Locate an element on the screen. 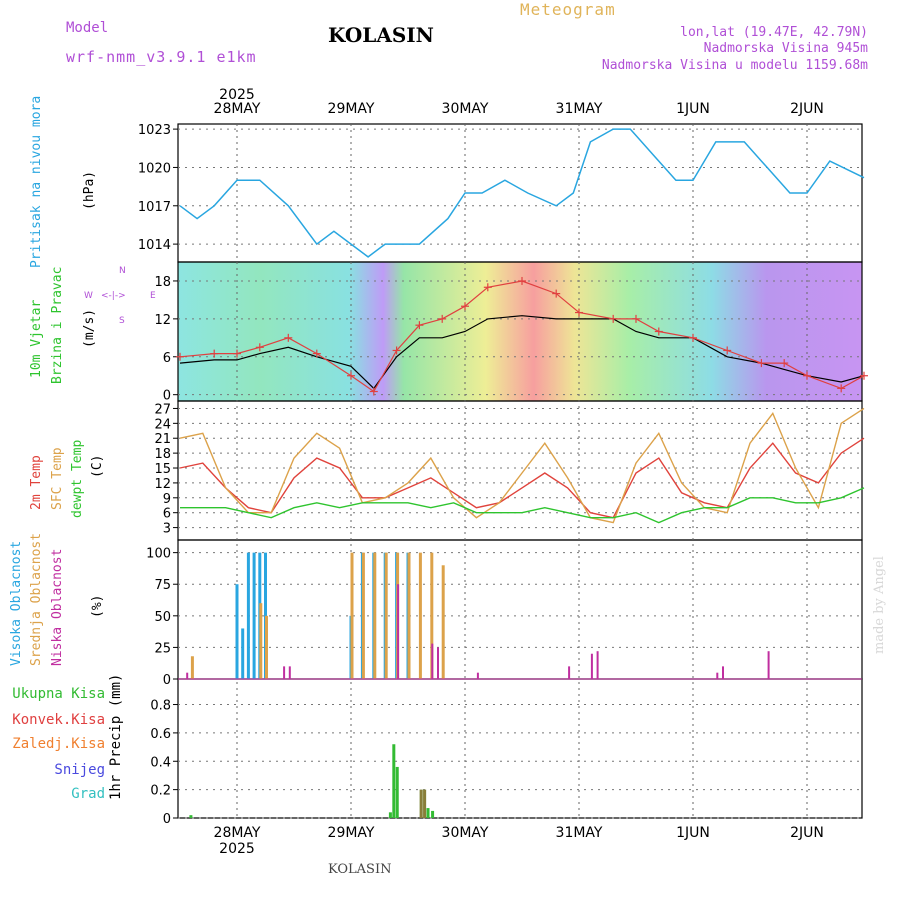 This screenshot has height=900, width=900. wind-field is located at coordinates (520, 331).